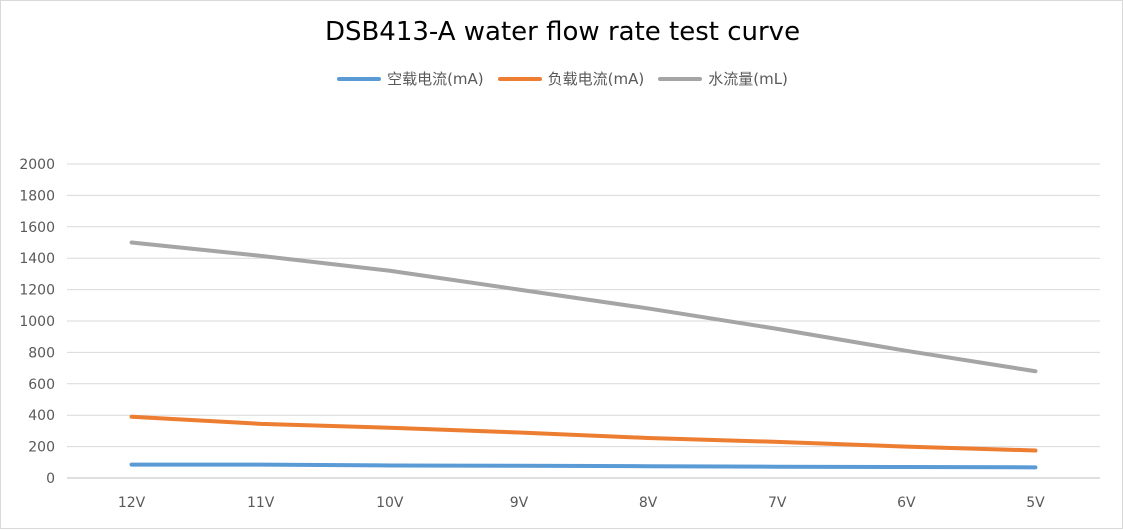 This screenshot has width=1123, height=530. I want to click on legend-item-water-flow: 水流量(mL), so click(723, 78).